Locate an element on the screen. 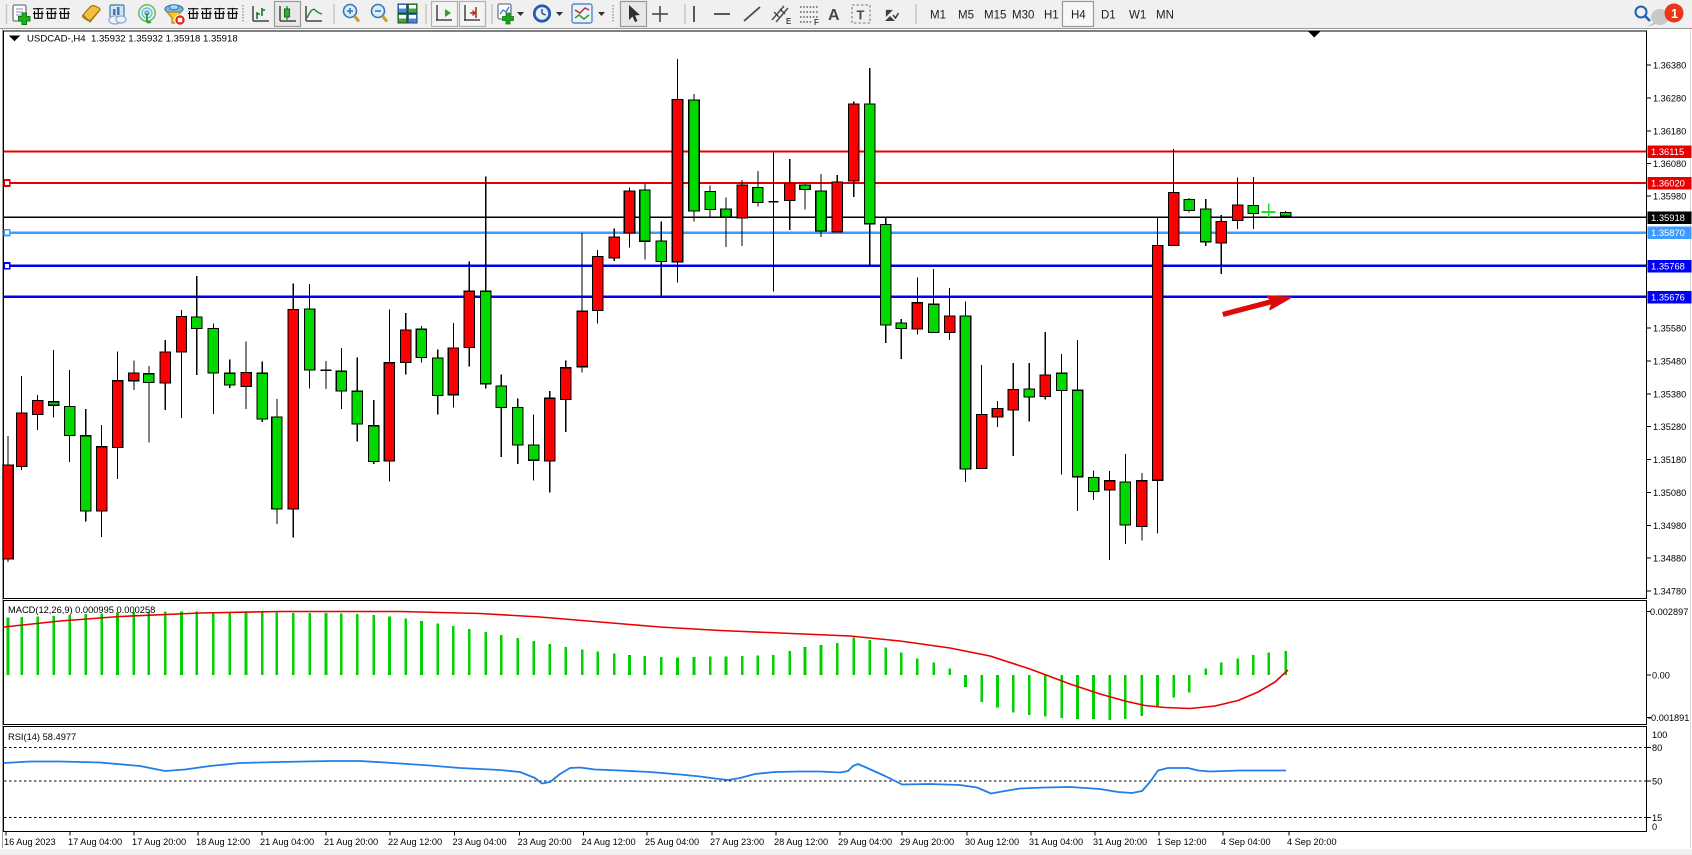 The width and height of the screenshot is (1692, 855). svg-text: 50 is located at coordinates (1657, 782).